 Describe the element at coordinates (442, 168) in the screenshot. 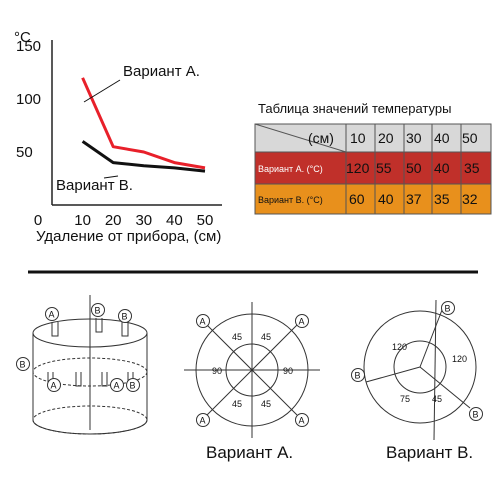

I see `row-a-val-40: 40` at that location.